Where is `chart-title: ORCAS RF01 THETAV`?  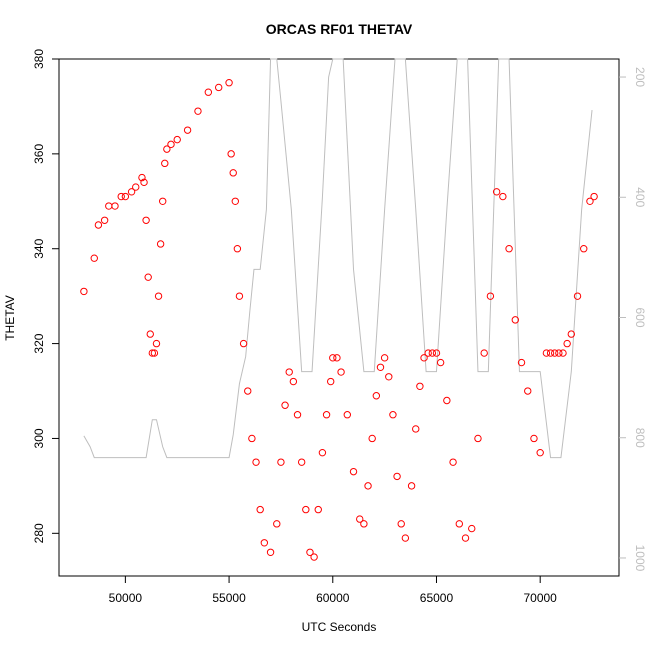 chart-title: ORCAS RF01 THETAV is located at coordinates (339, 29).